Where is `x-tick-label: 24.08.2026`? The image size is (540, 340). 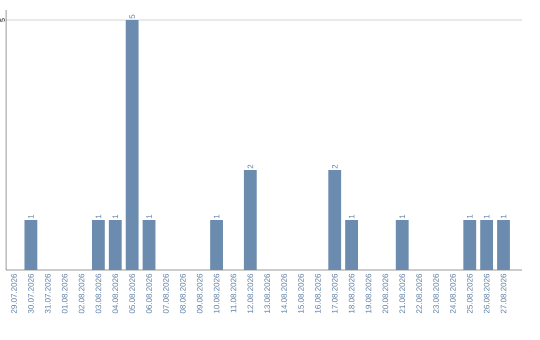 x-tick-label: 24.08.2026 is located at coordinates (453, 294).